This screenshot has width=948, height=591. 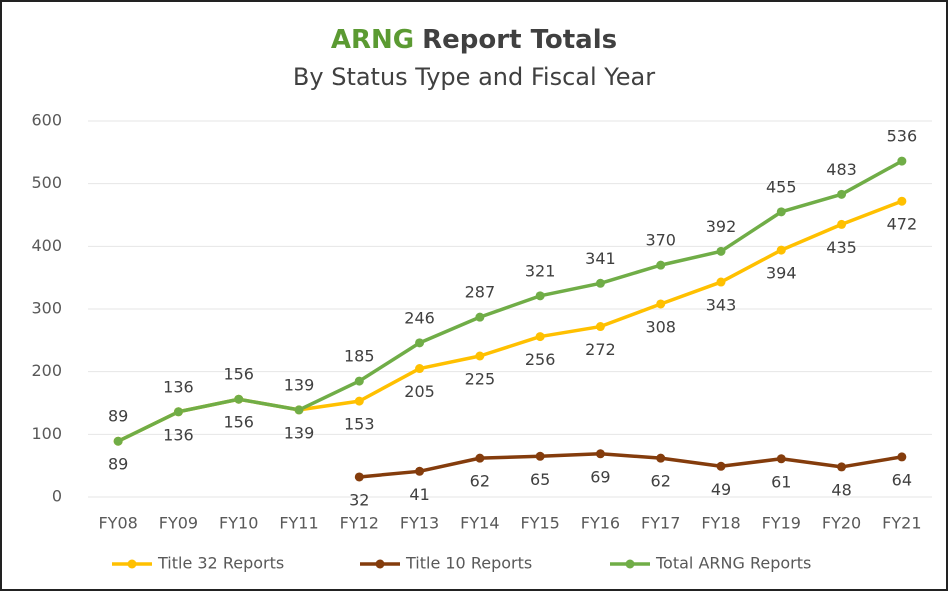 What do you see at coordinates (841, 247) in the screenshot?
I see `data-label: 435` at bounding box center [841, 247].